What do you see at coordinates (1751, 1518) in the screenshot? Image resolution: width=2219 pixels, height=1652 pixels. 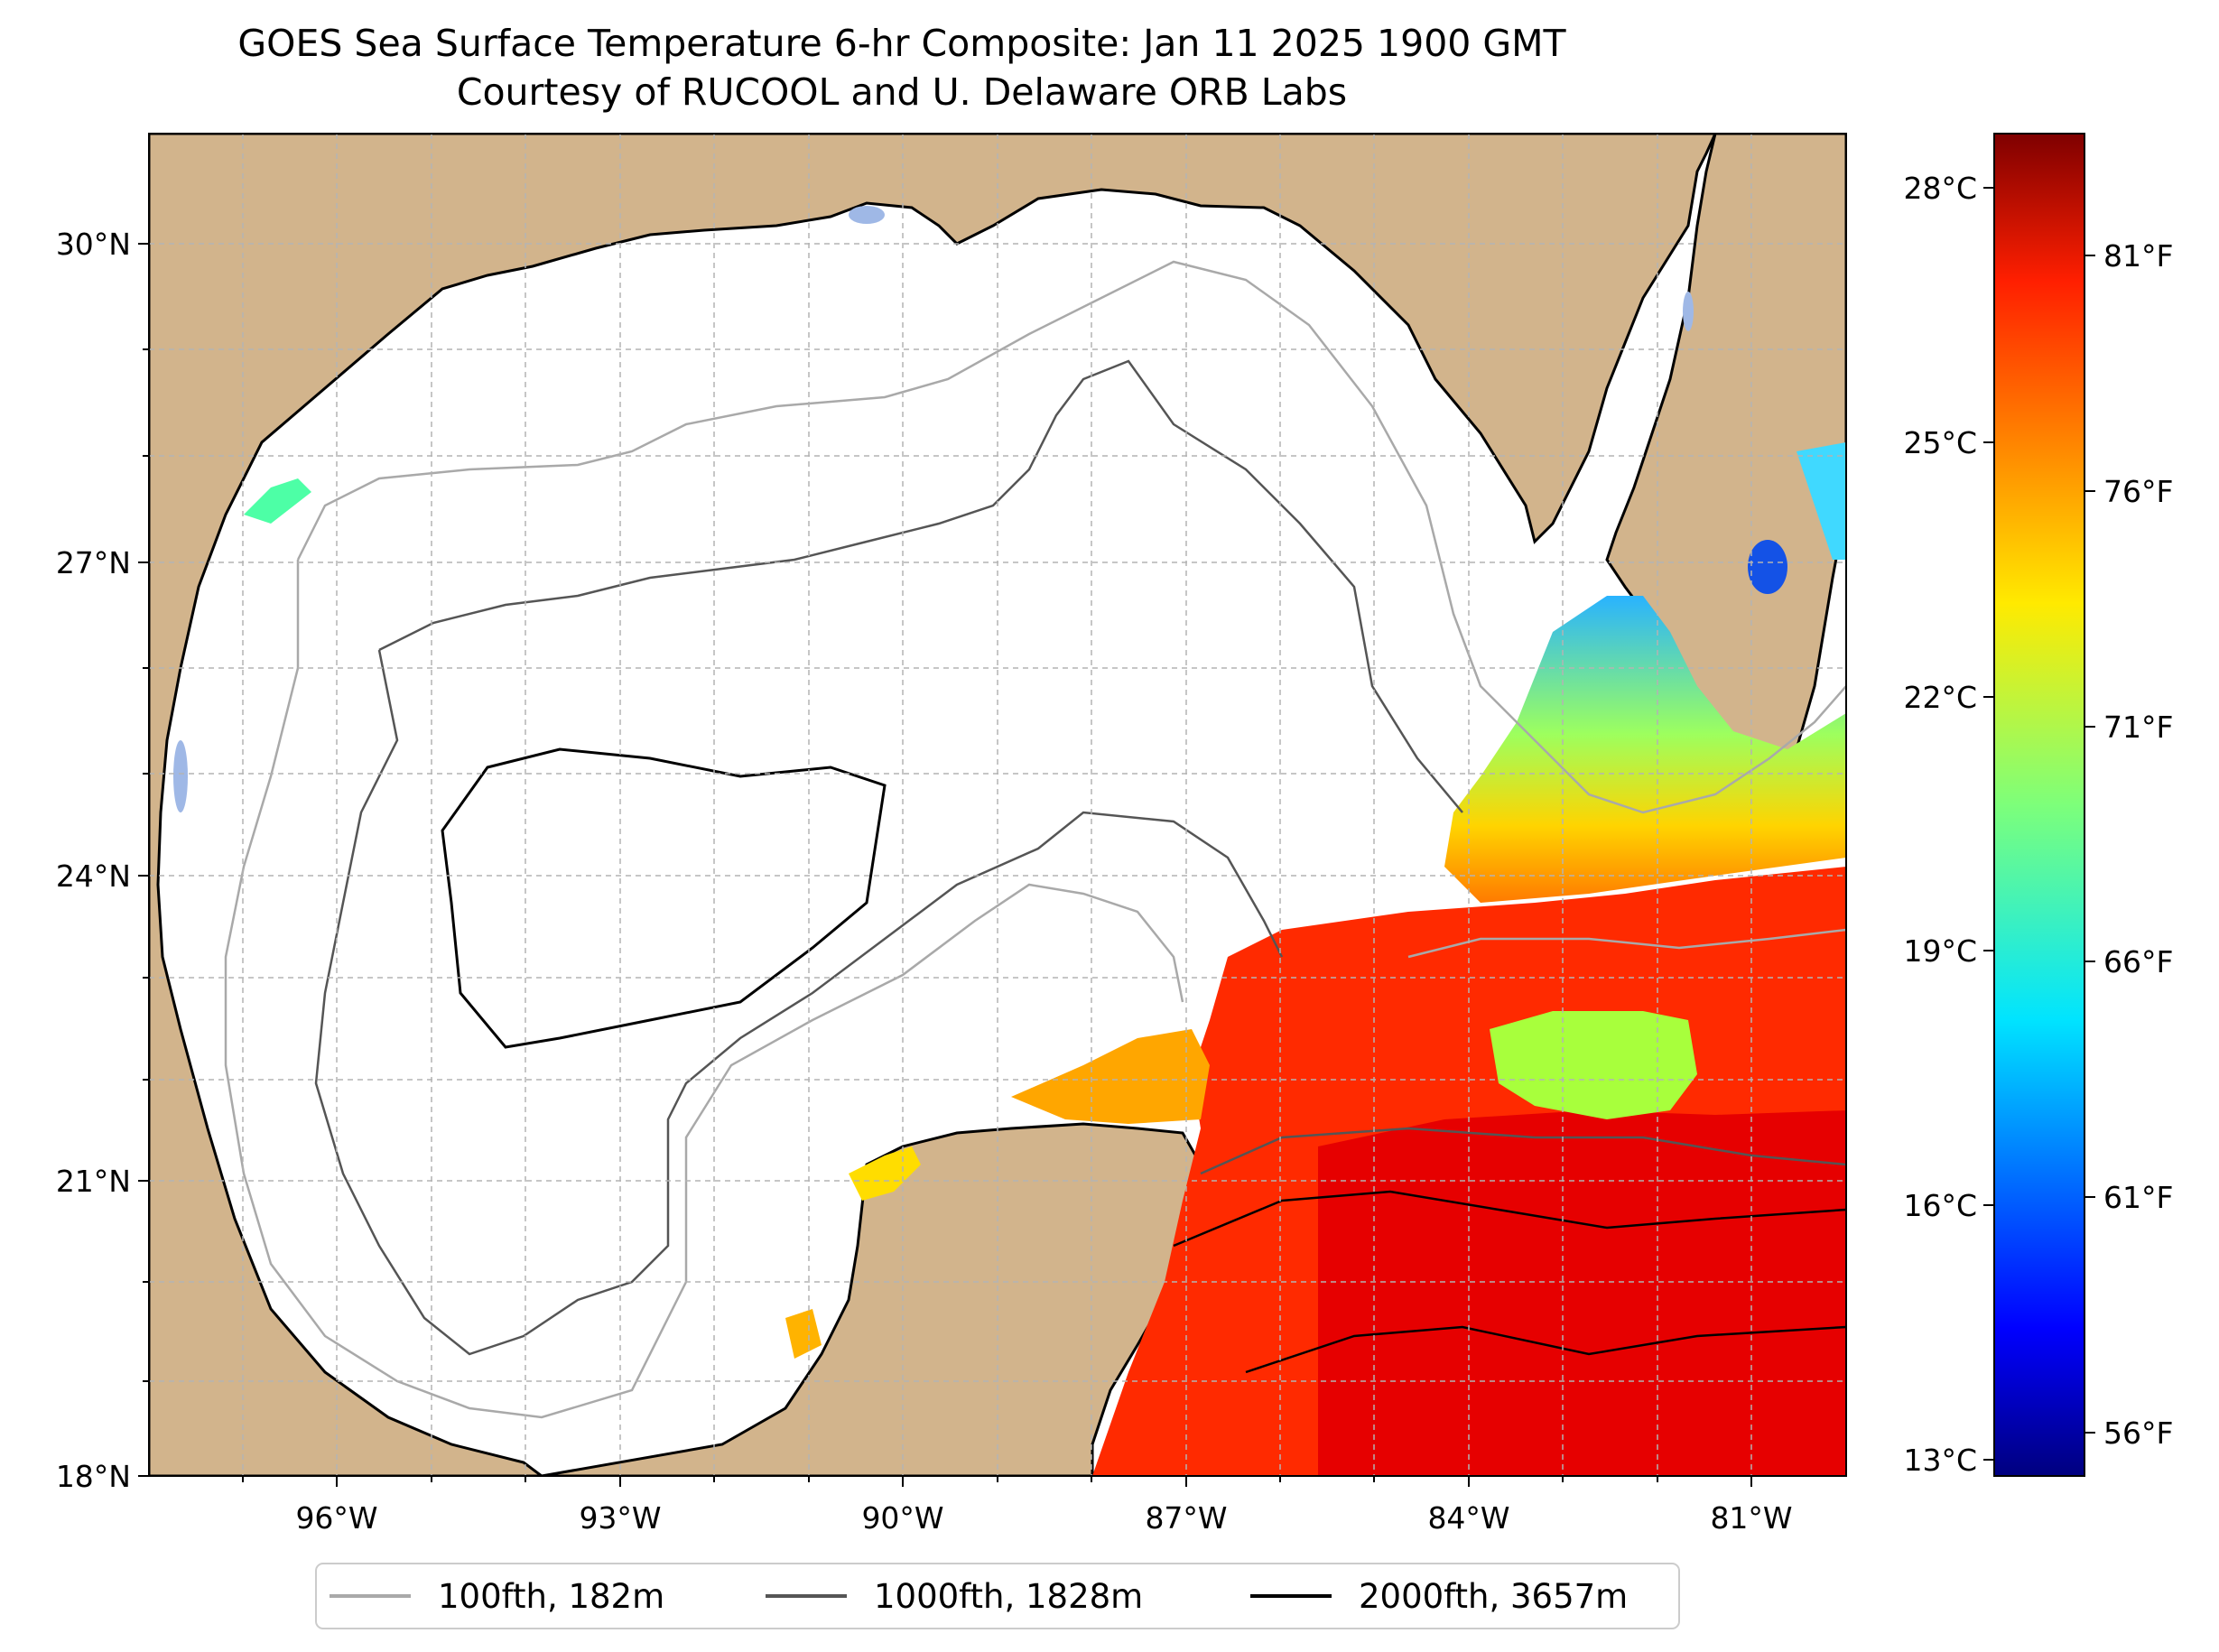 I see `lon-label-81: 81°W` at bounding box center [1751, 1518].